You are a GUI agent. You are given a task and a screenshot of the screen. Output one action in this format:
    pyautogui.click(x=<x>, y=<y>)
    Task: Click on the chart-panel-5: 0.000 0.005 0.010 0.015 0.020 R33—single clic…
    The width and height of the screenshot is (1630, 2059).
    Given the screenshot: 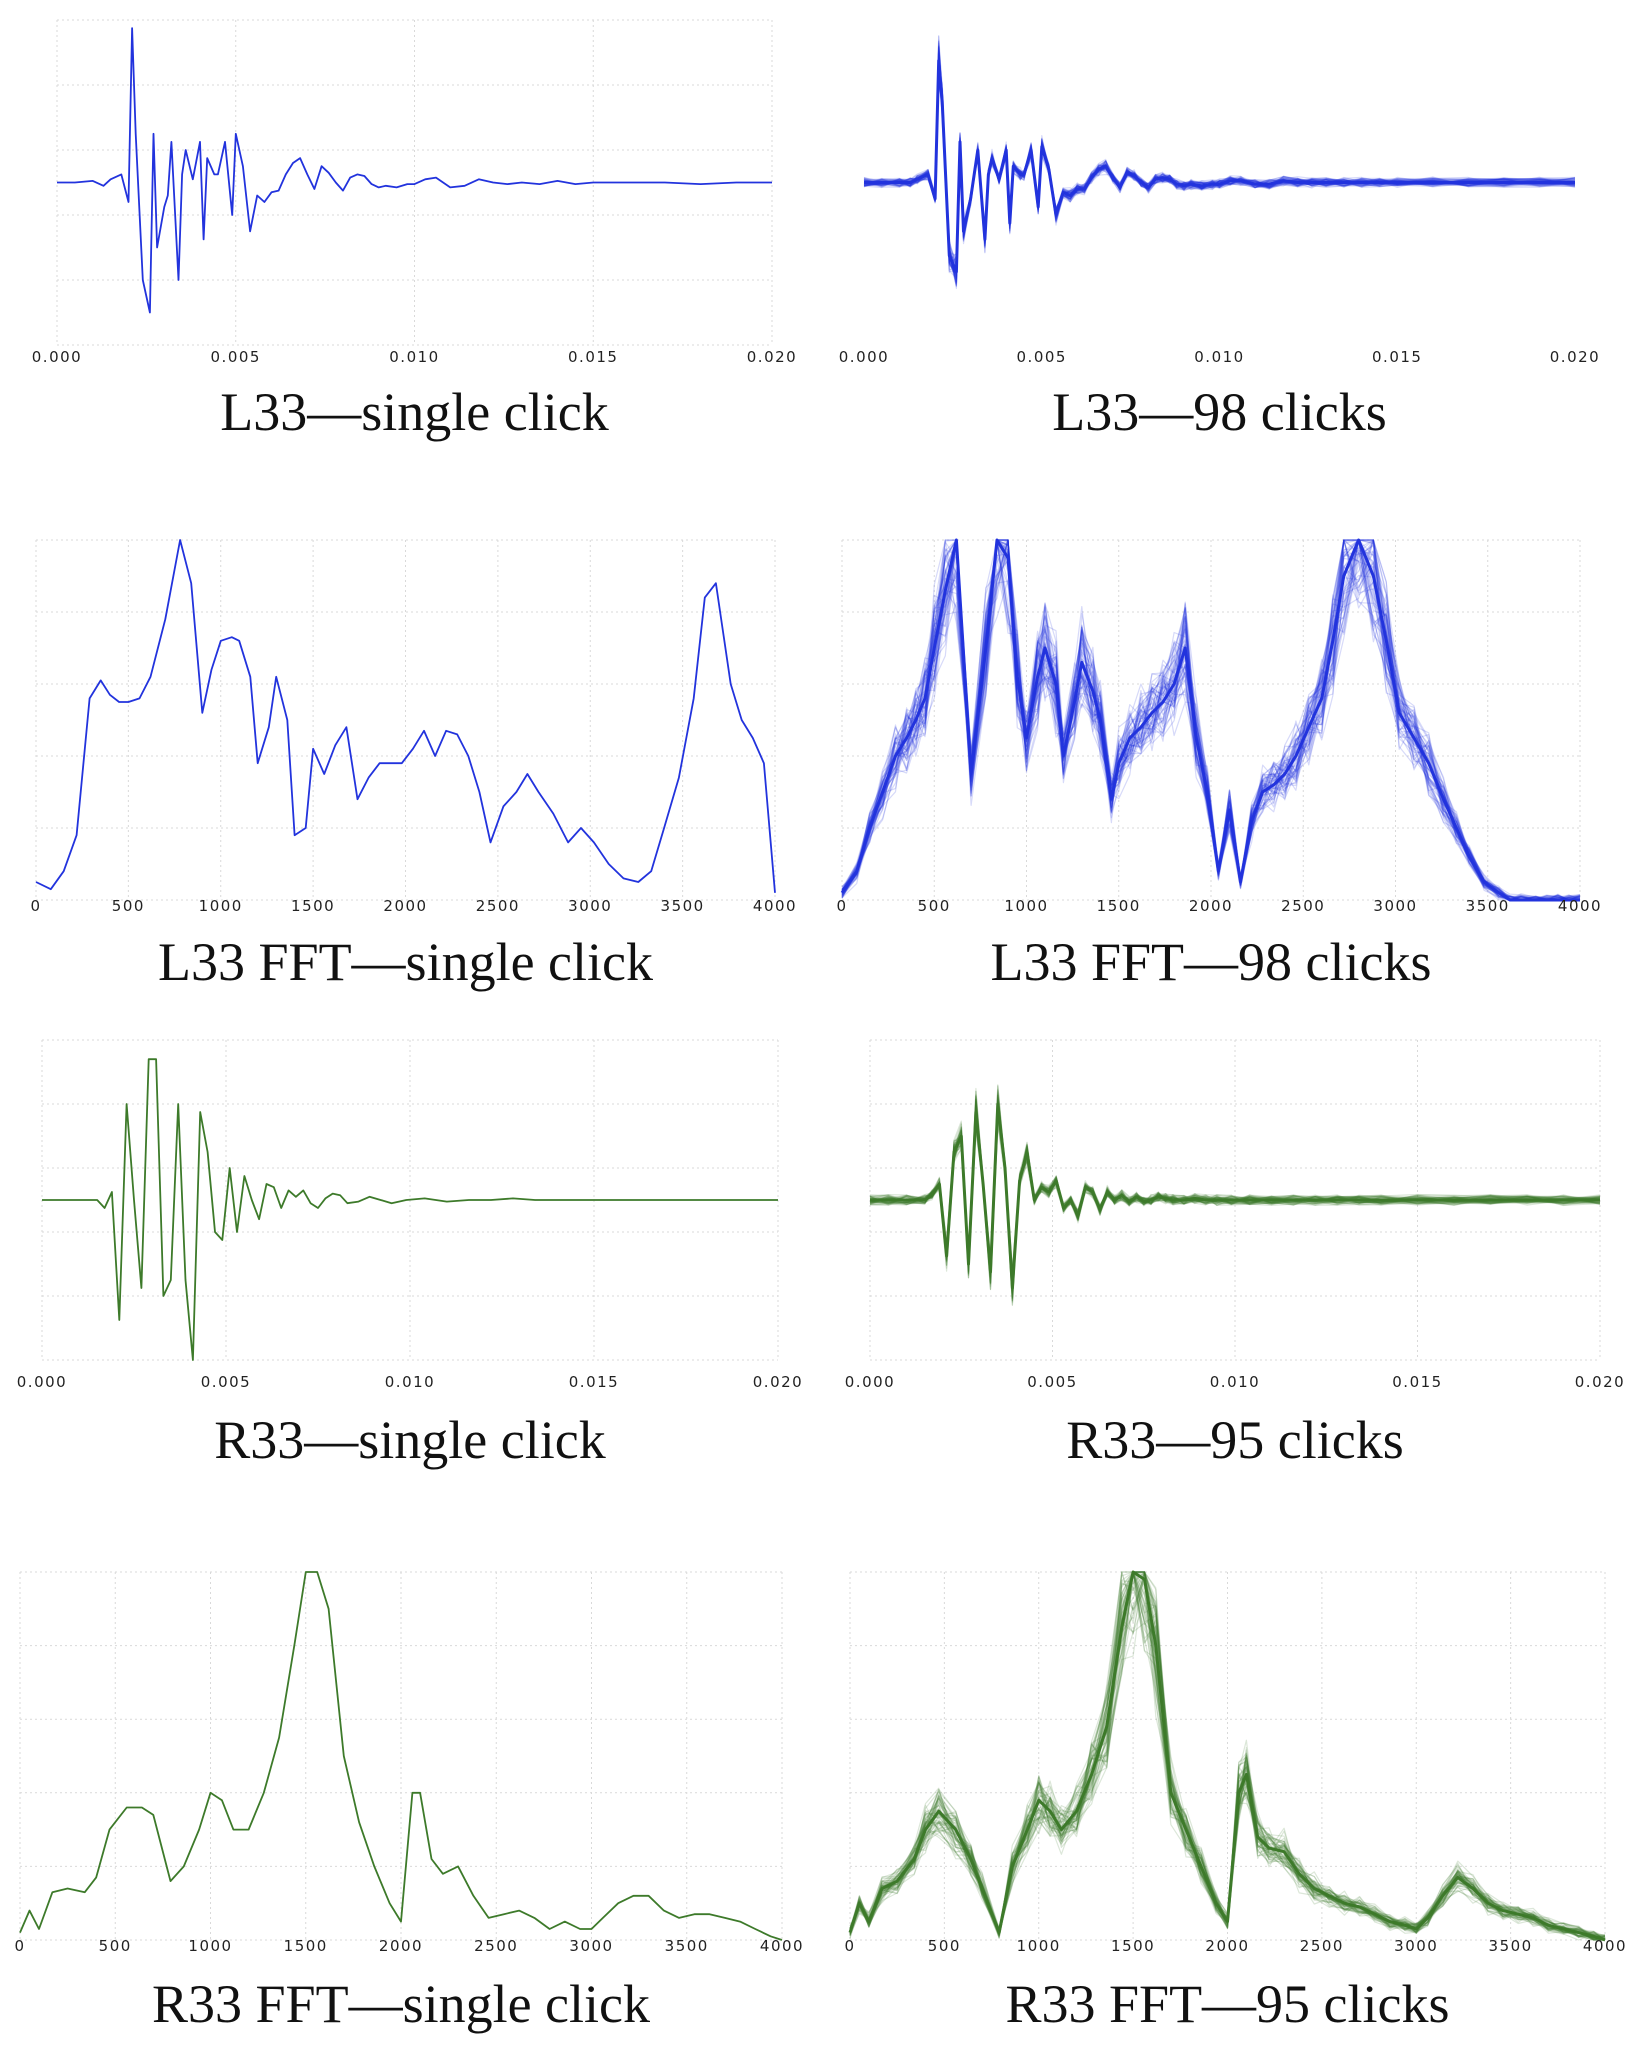 What is the action you would take?
    pyautogui.click(x=409, y=1254)
    